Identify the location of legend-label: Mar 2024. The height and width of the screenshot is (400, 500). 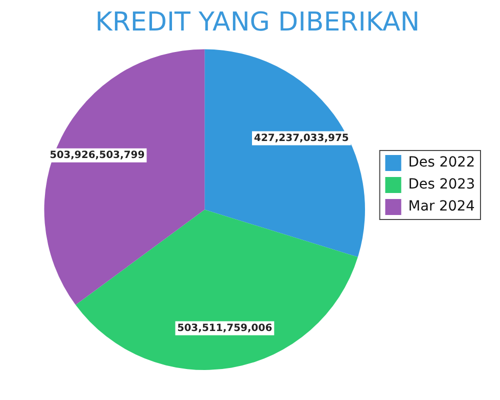
(441, 206).